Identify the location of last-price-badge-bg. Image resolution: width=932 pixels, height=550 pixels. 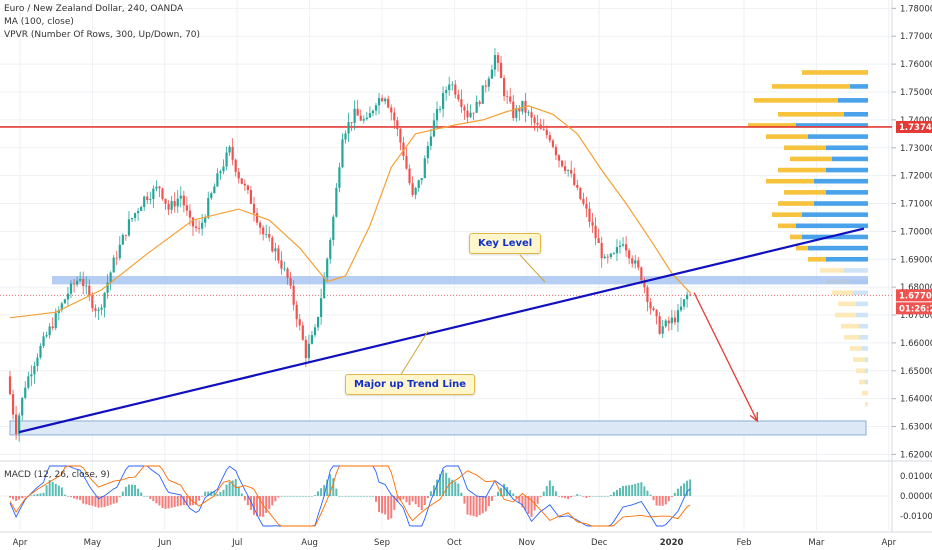
(914, 295).